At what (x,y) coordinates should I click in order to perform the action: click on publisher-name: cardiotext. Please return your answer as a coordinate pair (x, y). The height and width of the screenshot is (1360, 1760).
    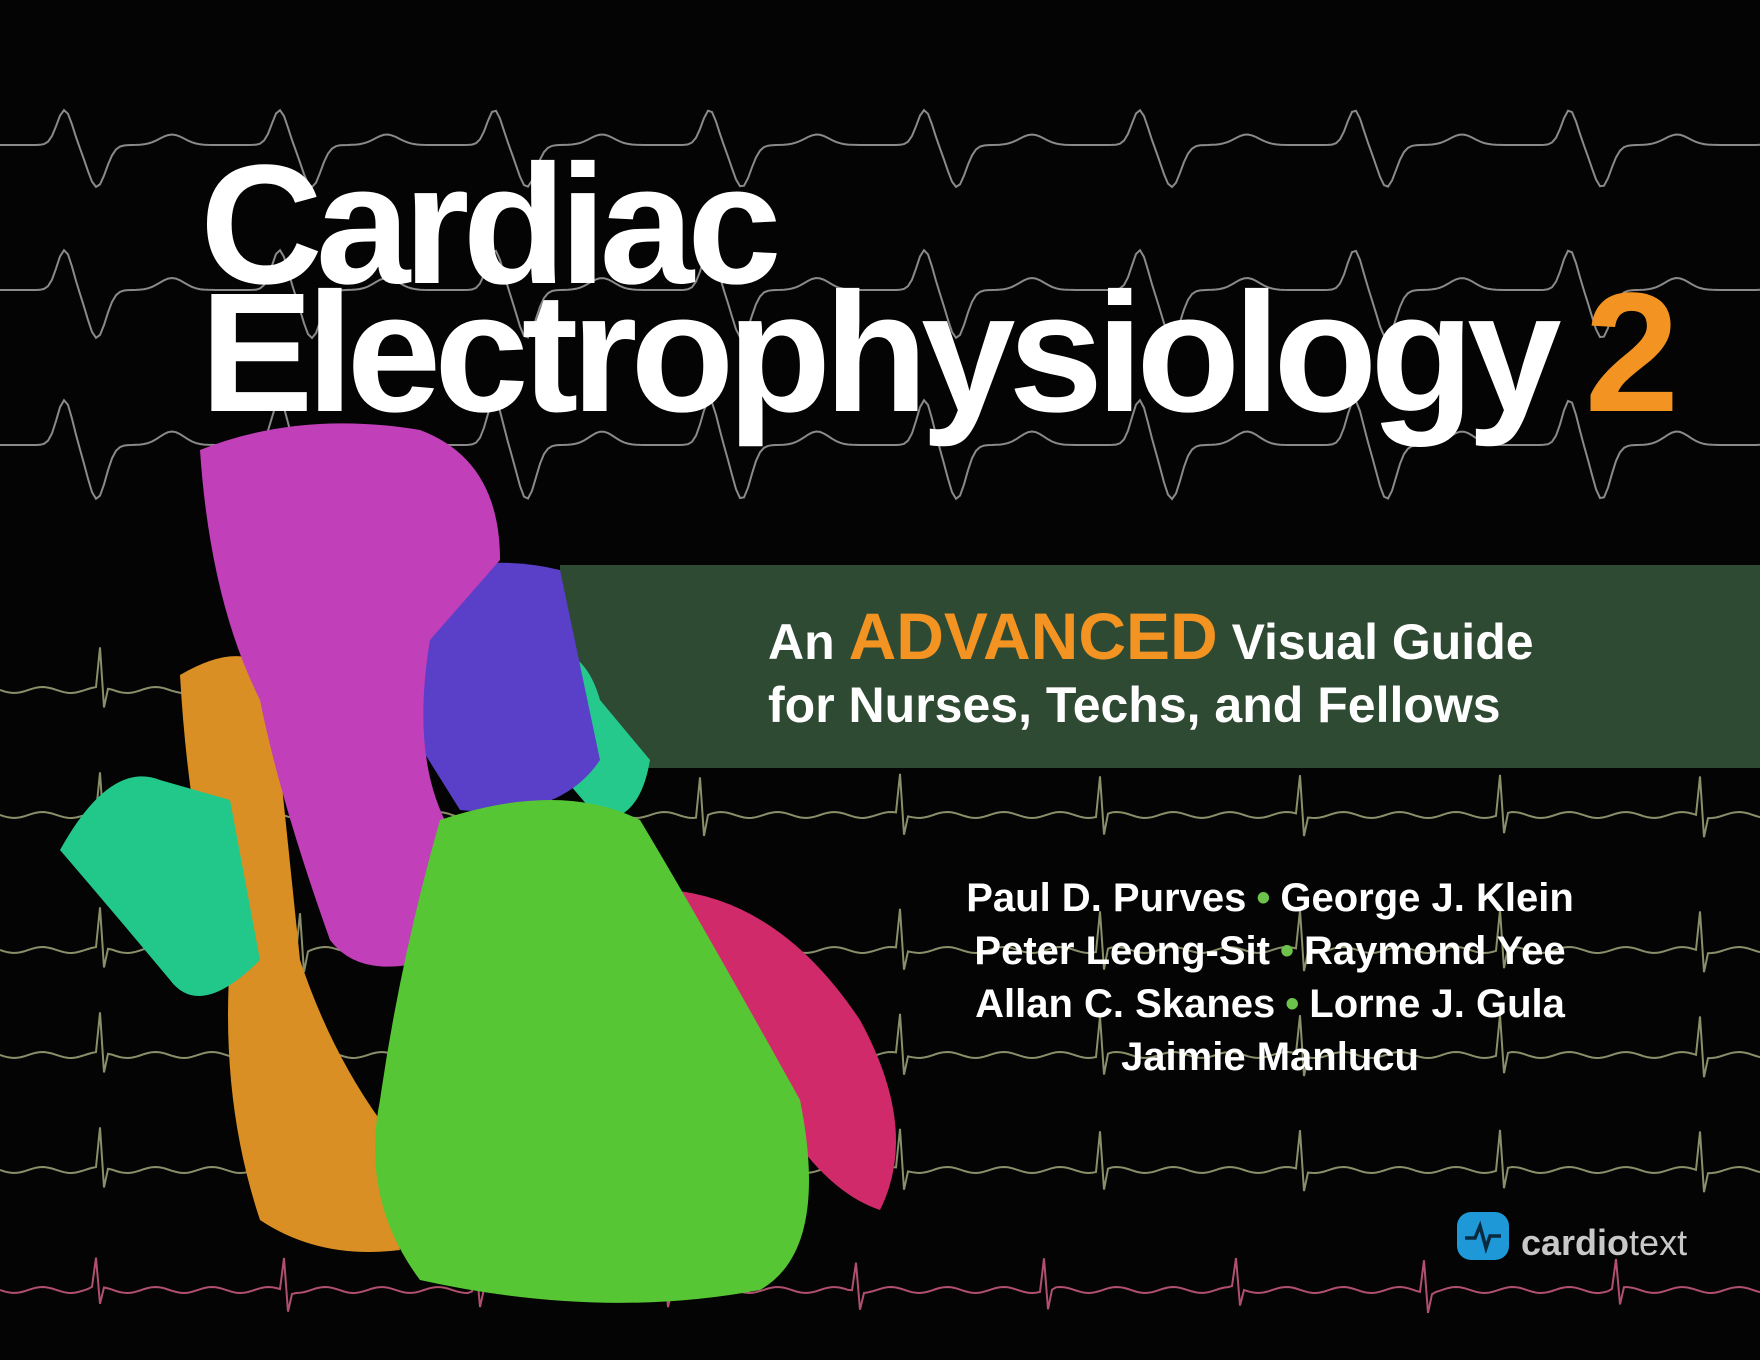
    Looking at the image, I should click on (1604, 1243).